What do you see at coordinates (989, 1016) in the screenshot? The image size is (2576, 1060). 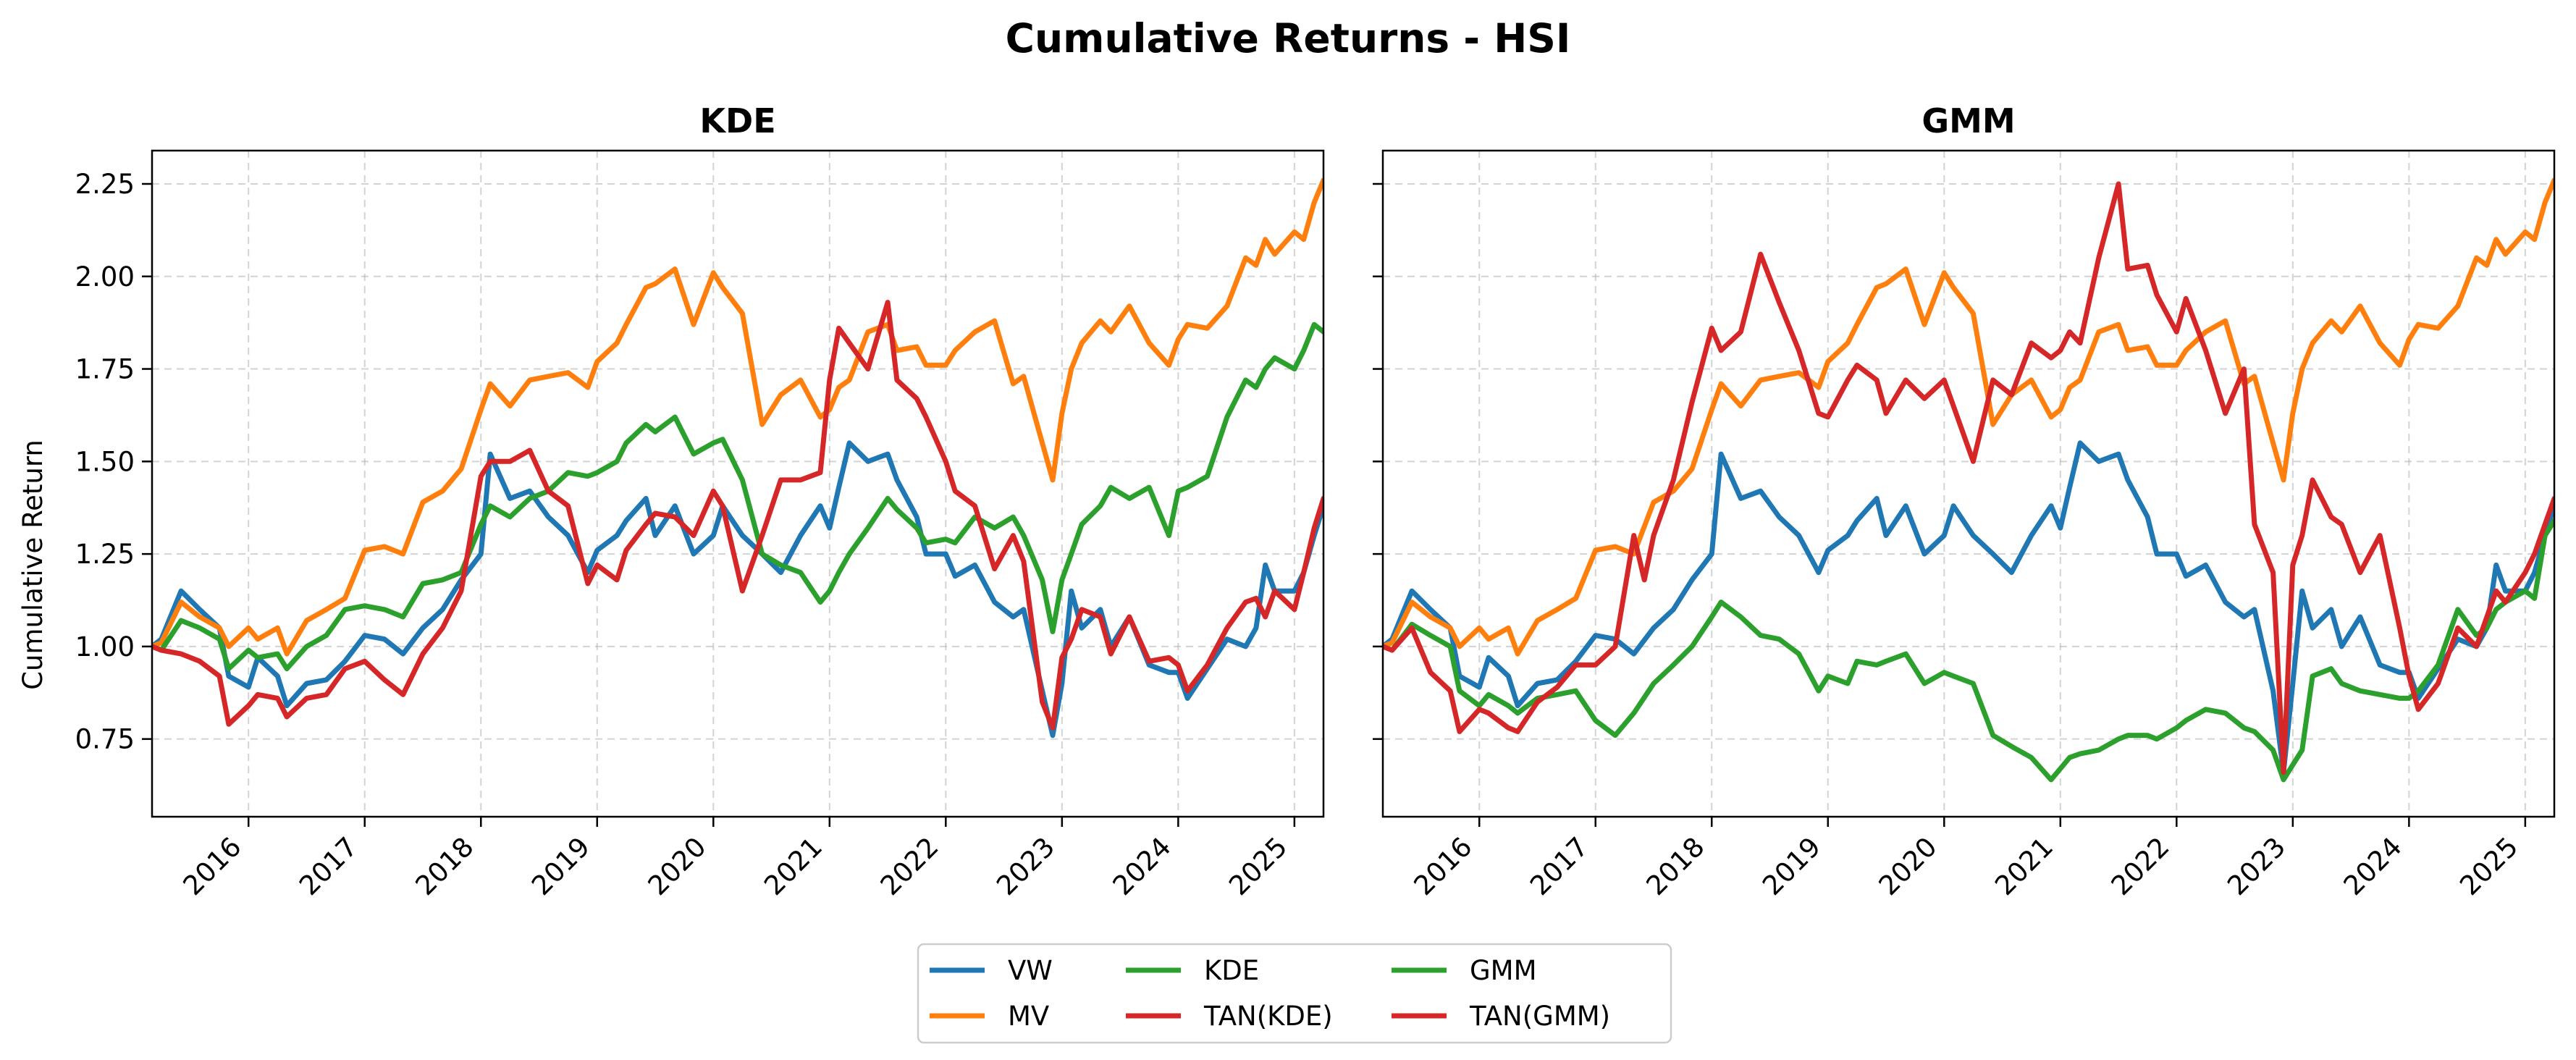 I see `legend-item: MV` at bounding box center [989, 1016].